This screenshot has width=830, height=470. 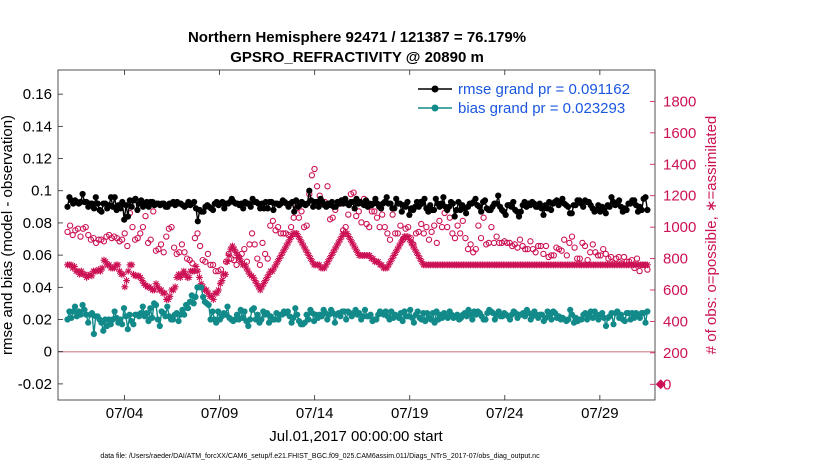 I want to click on y-left-tick-label: -0.02, so click(x=35, y=384).